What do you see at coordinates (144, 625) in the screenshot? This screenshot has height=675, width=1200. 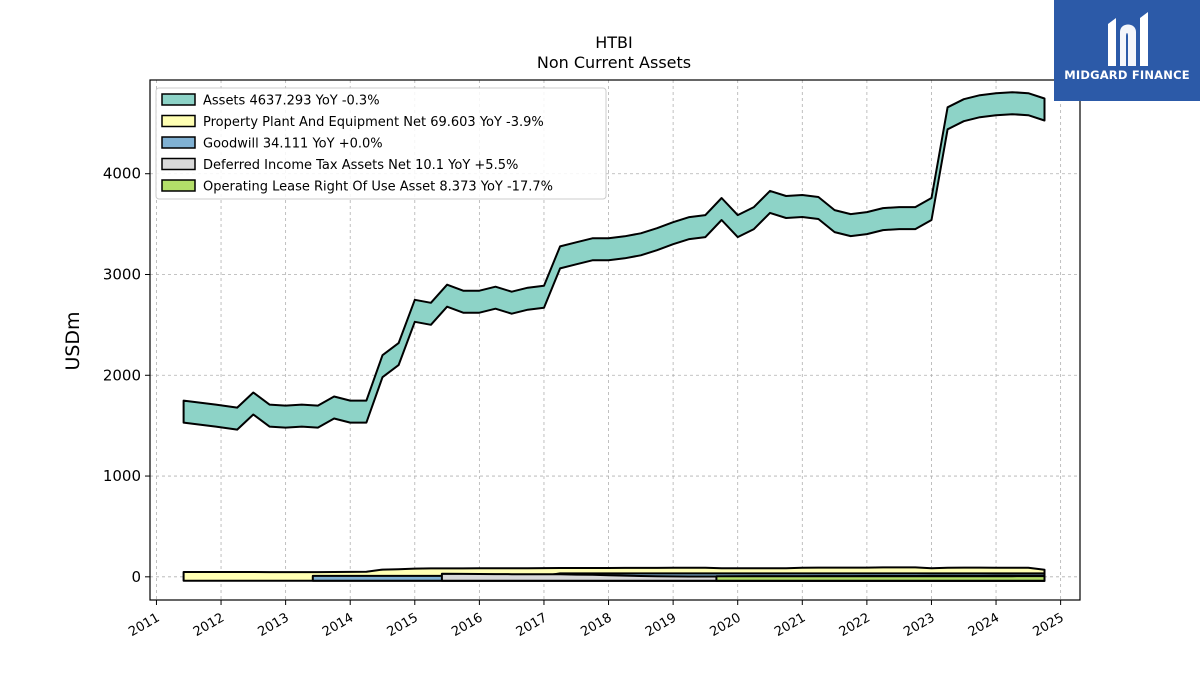 I see `x-tick-label: 2011` at bounding box center [144, 625].